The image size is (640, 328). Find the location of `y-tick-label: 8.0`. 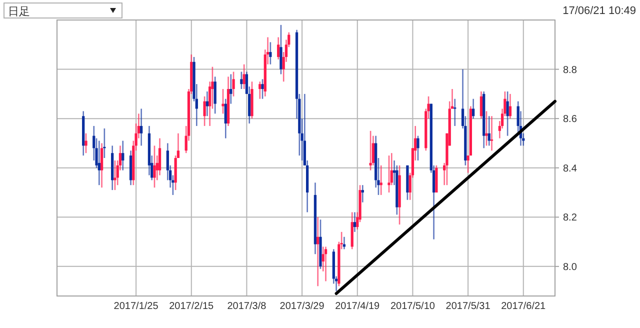

y-tick-label: 8.0 is located at coordinates (570, 267).